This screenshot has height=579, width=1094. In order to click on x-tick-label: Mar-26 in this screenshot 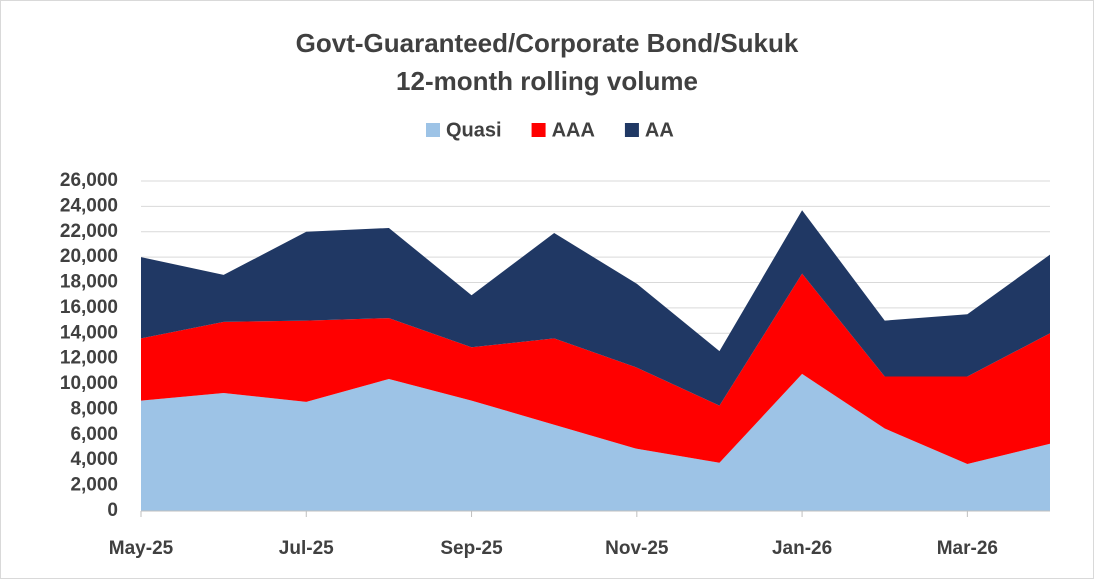, I will do `click(967, 548)`.